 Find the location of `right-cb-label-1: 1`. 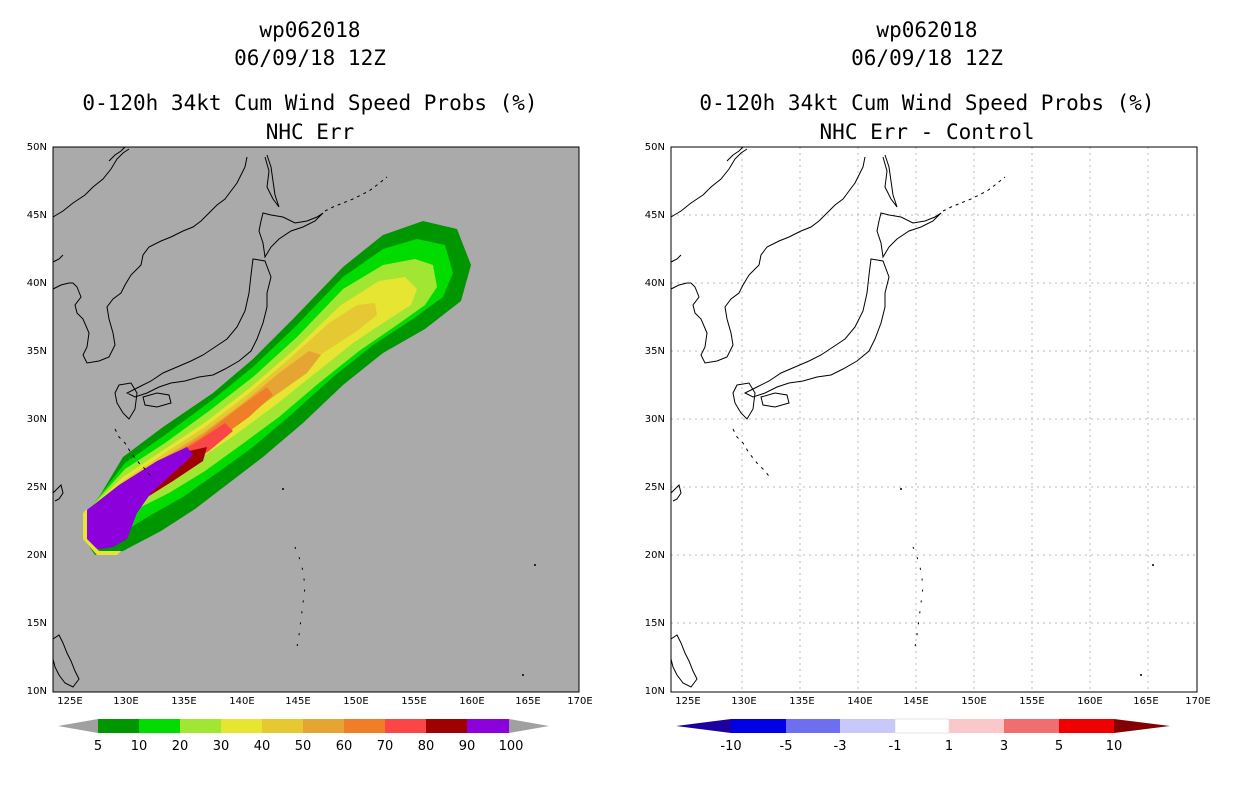

right-cb-label-1: 1 is located at coordinates (949, 746).